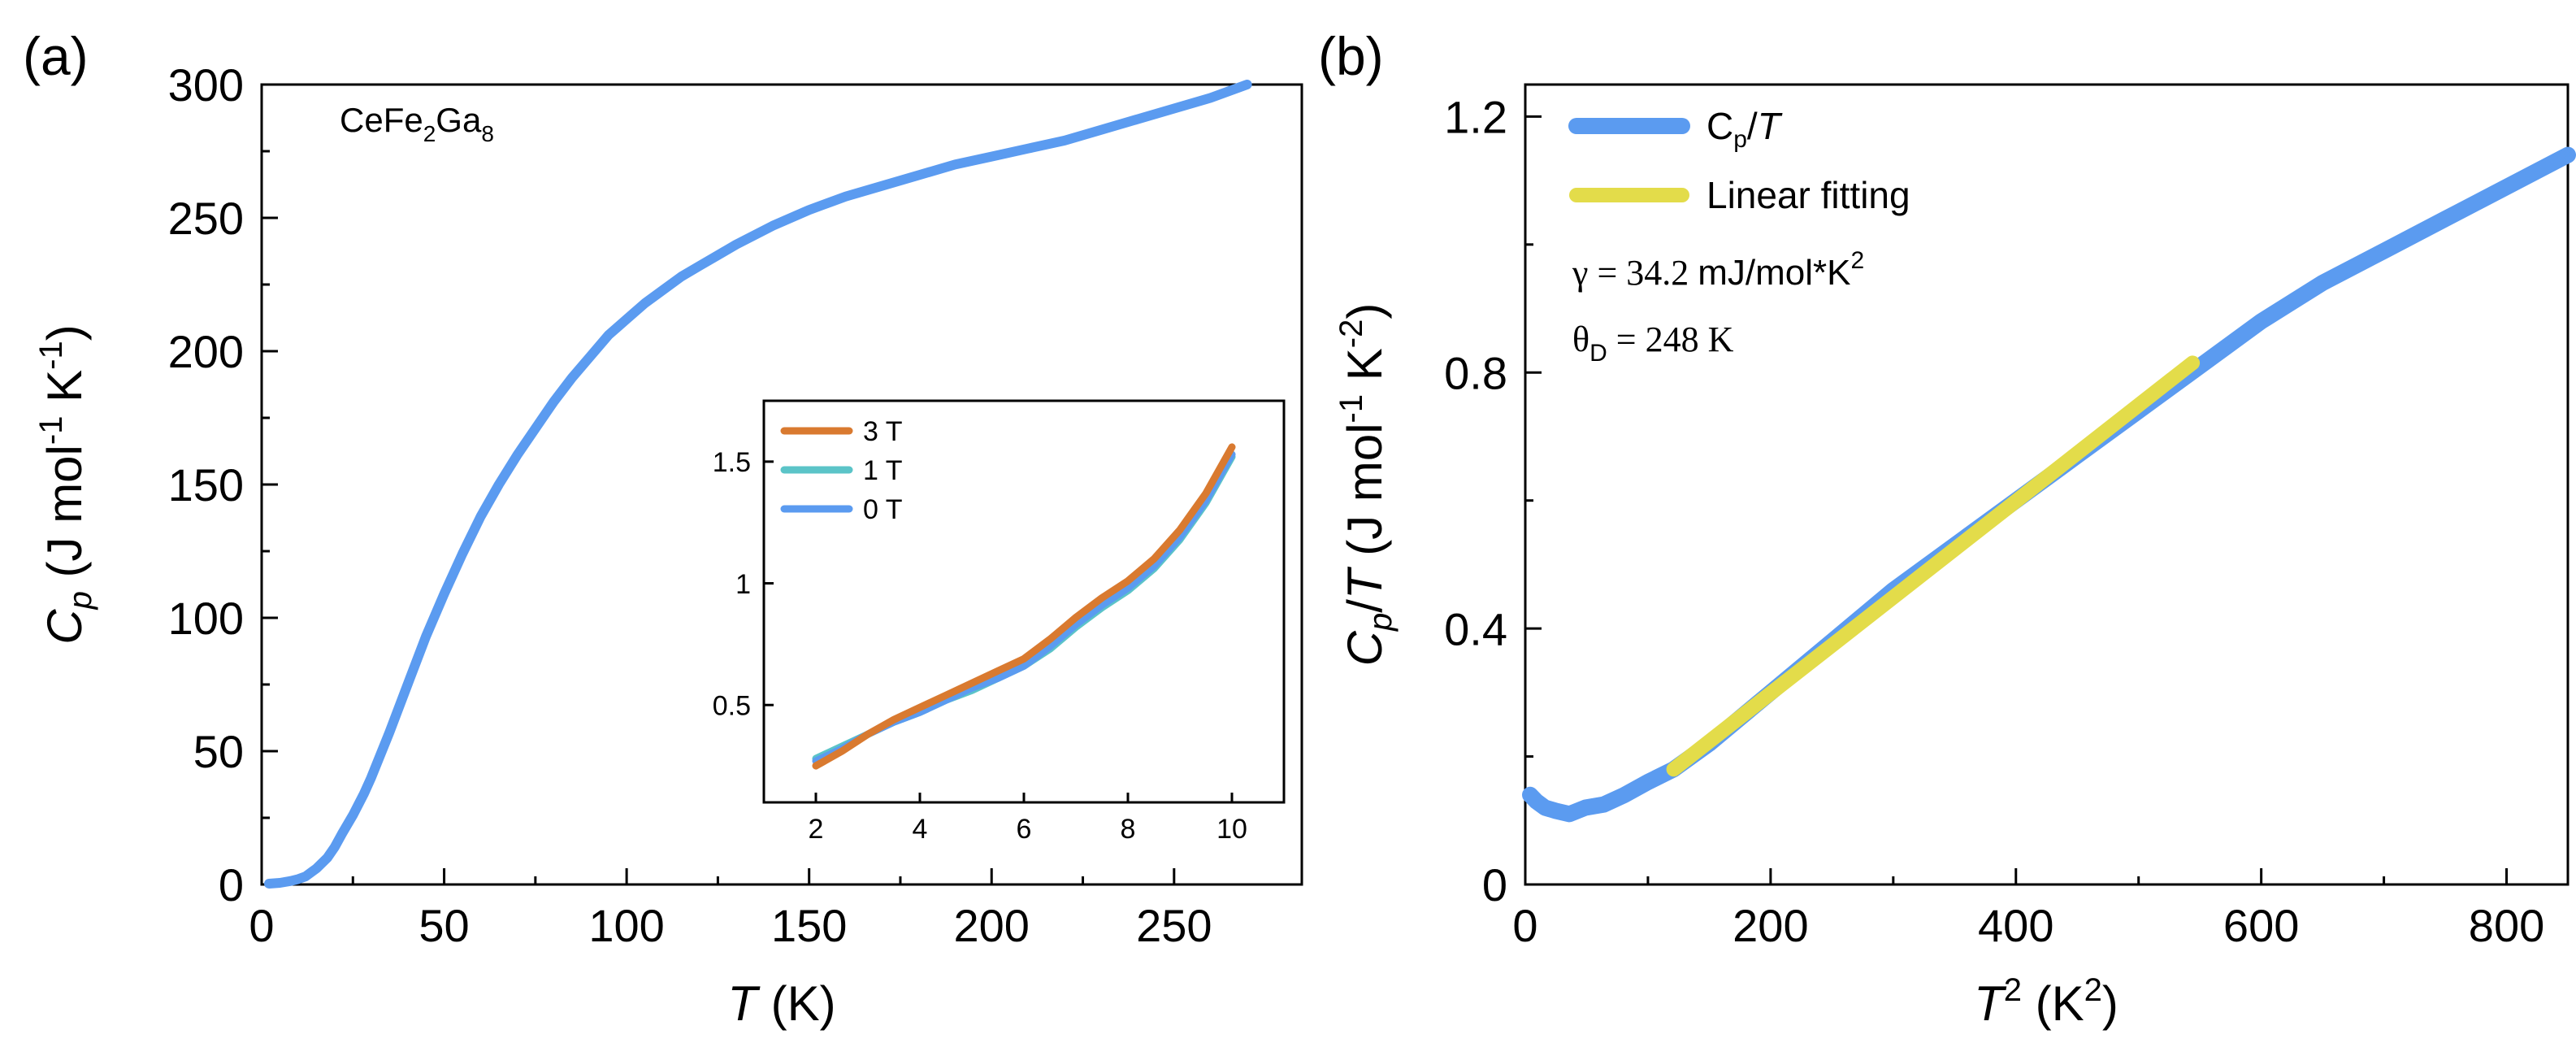 This screenshot has width=2576, height=1043. I want to click on inset-legend-label-0t: 0 T, so click(883, 510).